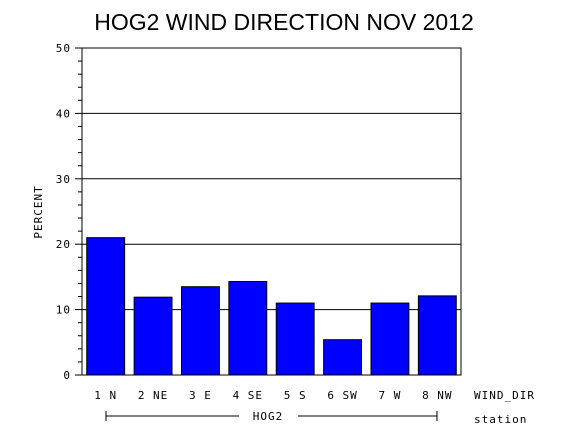 This screenshot has width=570, height=430. I want to click on x-tick-label: 5 S, so click(295, 395).